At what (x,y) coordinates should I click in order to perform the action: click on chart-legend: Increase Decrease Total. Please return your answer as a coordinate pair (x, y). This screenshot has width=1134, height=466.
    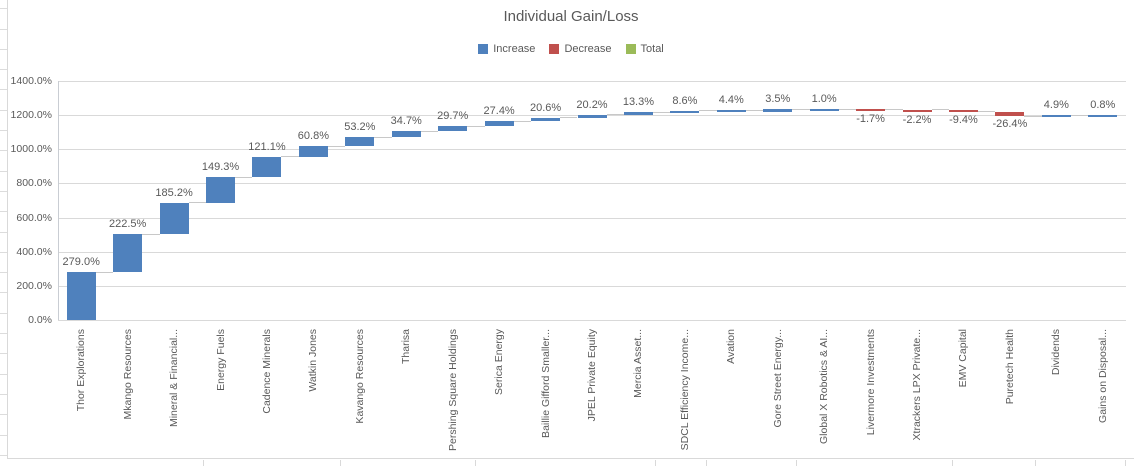
    Looking at the image, I should click on (571, 49).